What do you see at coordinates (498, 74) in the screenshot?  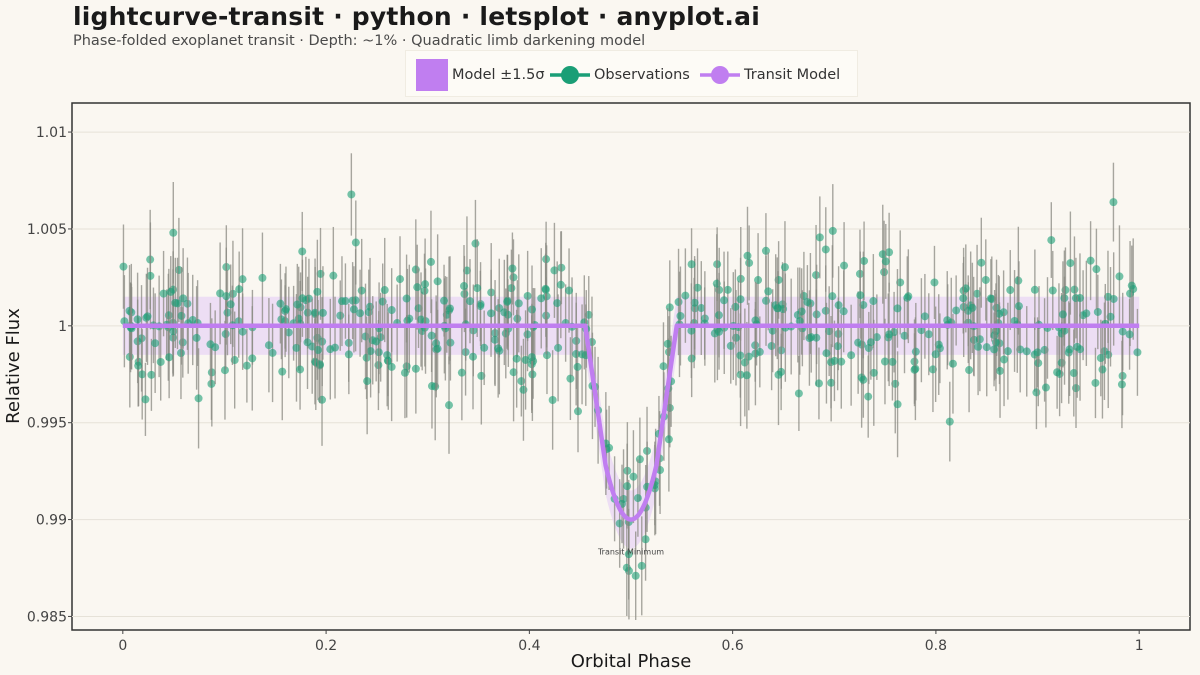 I see `legend-label-model-band: Model ±1.5σ` at bounding box center [498, 74].